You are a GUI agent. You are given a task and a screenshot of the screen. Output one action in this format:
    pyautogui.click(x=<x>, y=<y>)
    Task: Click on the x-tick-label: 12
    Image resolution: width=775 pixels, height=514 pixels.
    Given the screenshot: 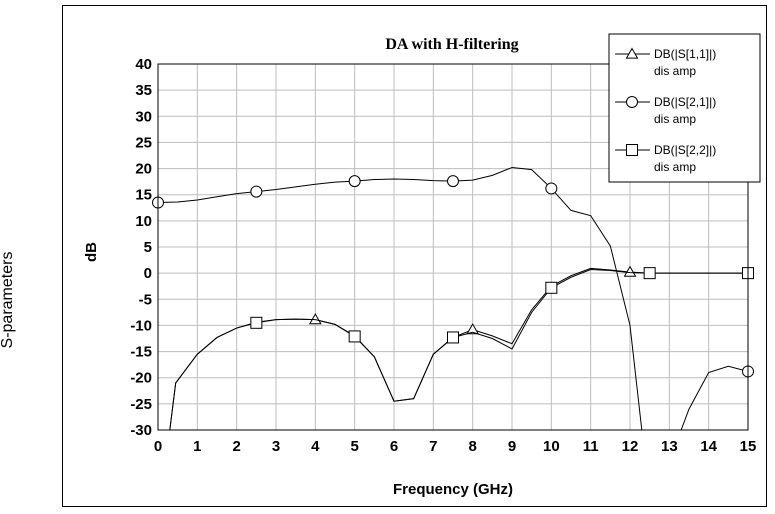 What is the action you would take?
    pyautogui.click(x=630, y=446)
    